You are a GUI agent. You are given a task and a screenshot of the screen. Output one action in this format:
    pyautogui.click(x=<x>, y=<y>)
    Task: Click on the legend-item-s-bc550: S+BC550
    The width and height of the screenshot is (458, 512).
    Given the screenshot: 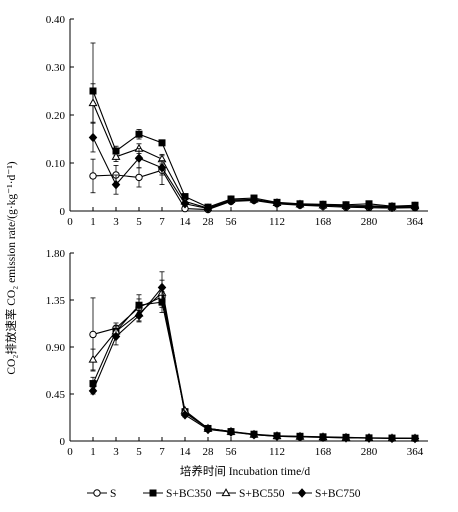 What is the action you would take?
    pyautogui.click(x=250, y=494)
    